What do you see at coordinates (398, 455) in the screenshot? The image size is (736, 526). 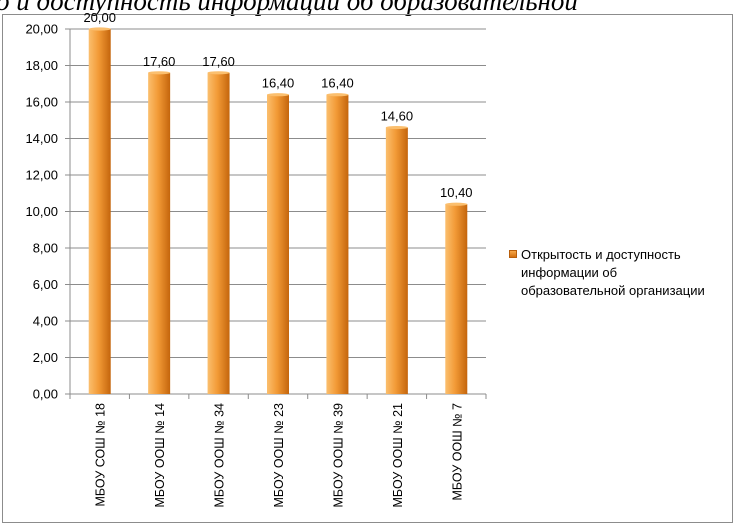 I see `x-category-label: МБОУ ООШ № 21` at bounding box center [398, 455].